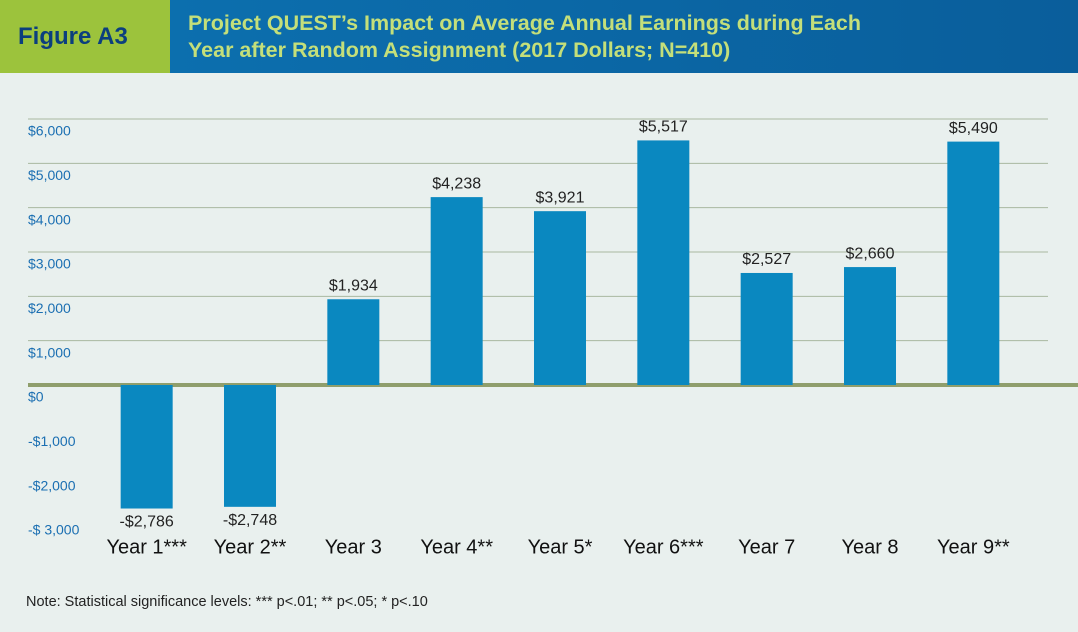 This screenshot has height=632, width=1078. What do you see at coordinates (49, 219) in the screenshot?
I see `y-tick-label: $4,000` at bounding box center [49, 219].